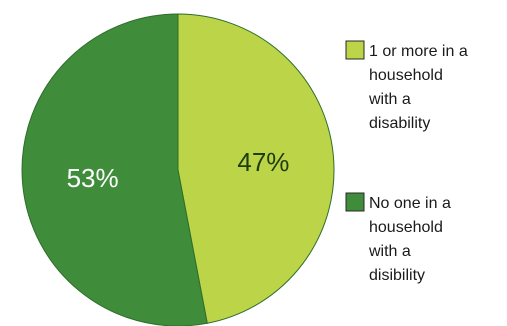  I want to click on pie-slice-labels: 47% 53%, so click(178, 170).